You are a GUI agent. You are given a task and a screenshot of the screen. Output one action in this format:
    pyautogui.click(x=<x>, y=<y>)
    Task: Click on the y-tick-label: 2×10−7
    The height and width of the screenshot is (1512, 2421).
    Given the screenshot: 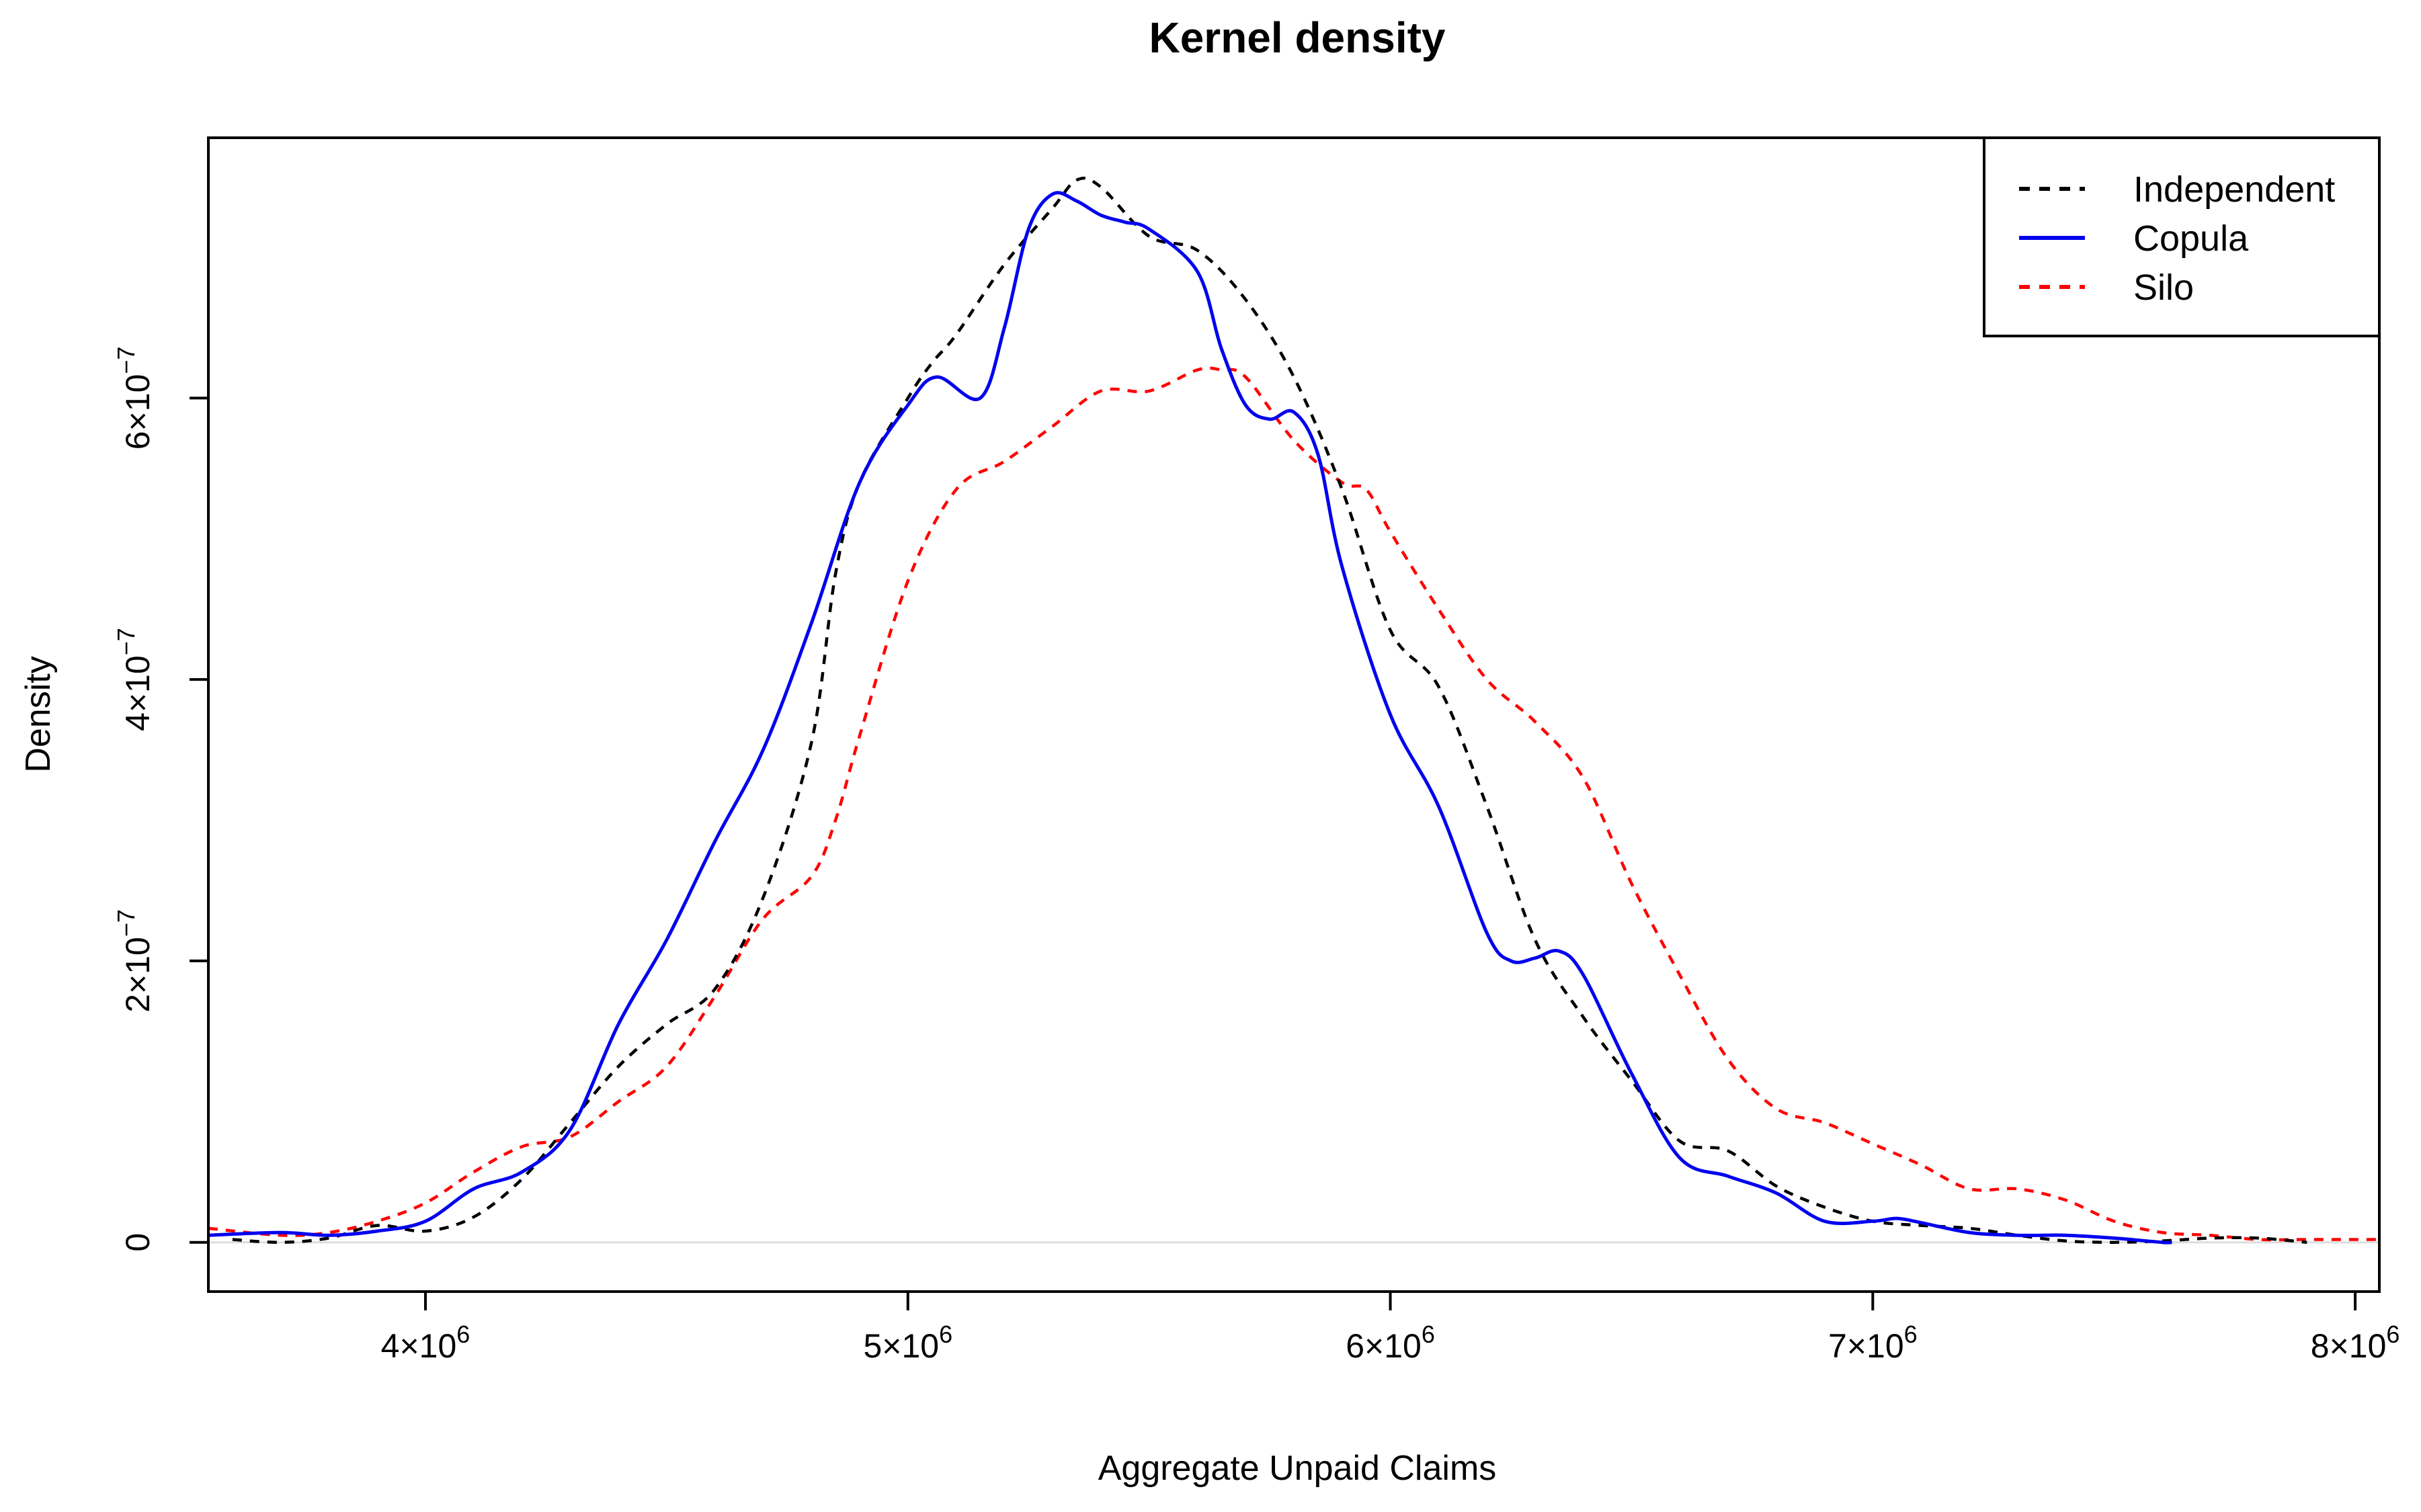 What is the action you would take?
    pyautogui.click(x=134, y=961)
    